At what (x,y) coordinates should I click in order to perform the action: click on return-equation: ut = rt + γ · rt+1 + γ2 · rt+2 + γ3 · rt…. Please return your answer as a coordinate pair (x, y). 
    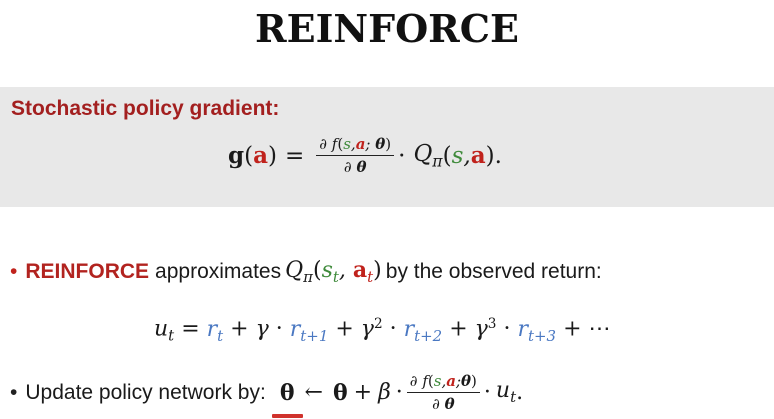
    Looking at the image, I should click on (382, 330).